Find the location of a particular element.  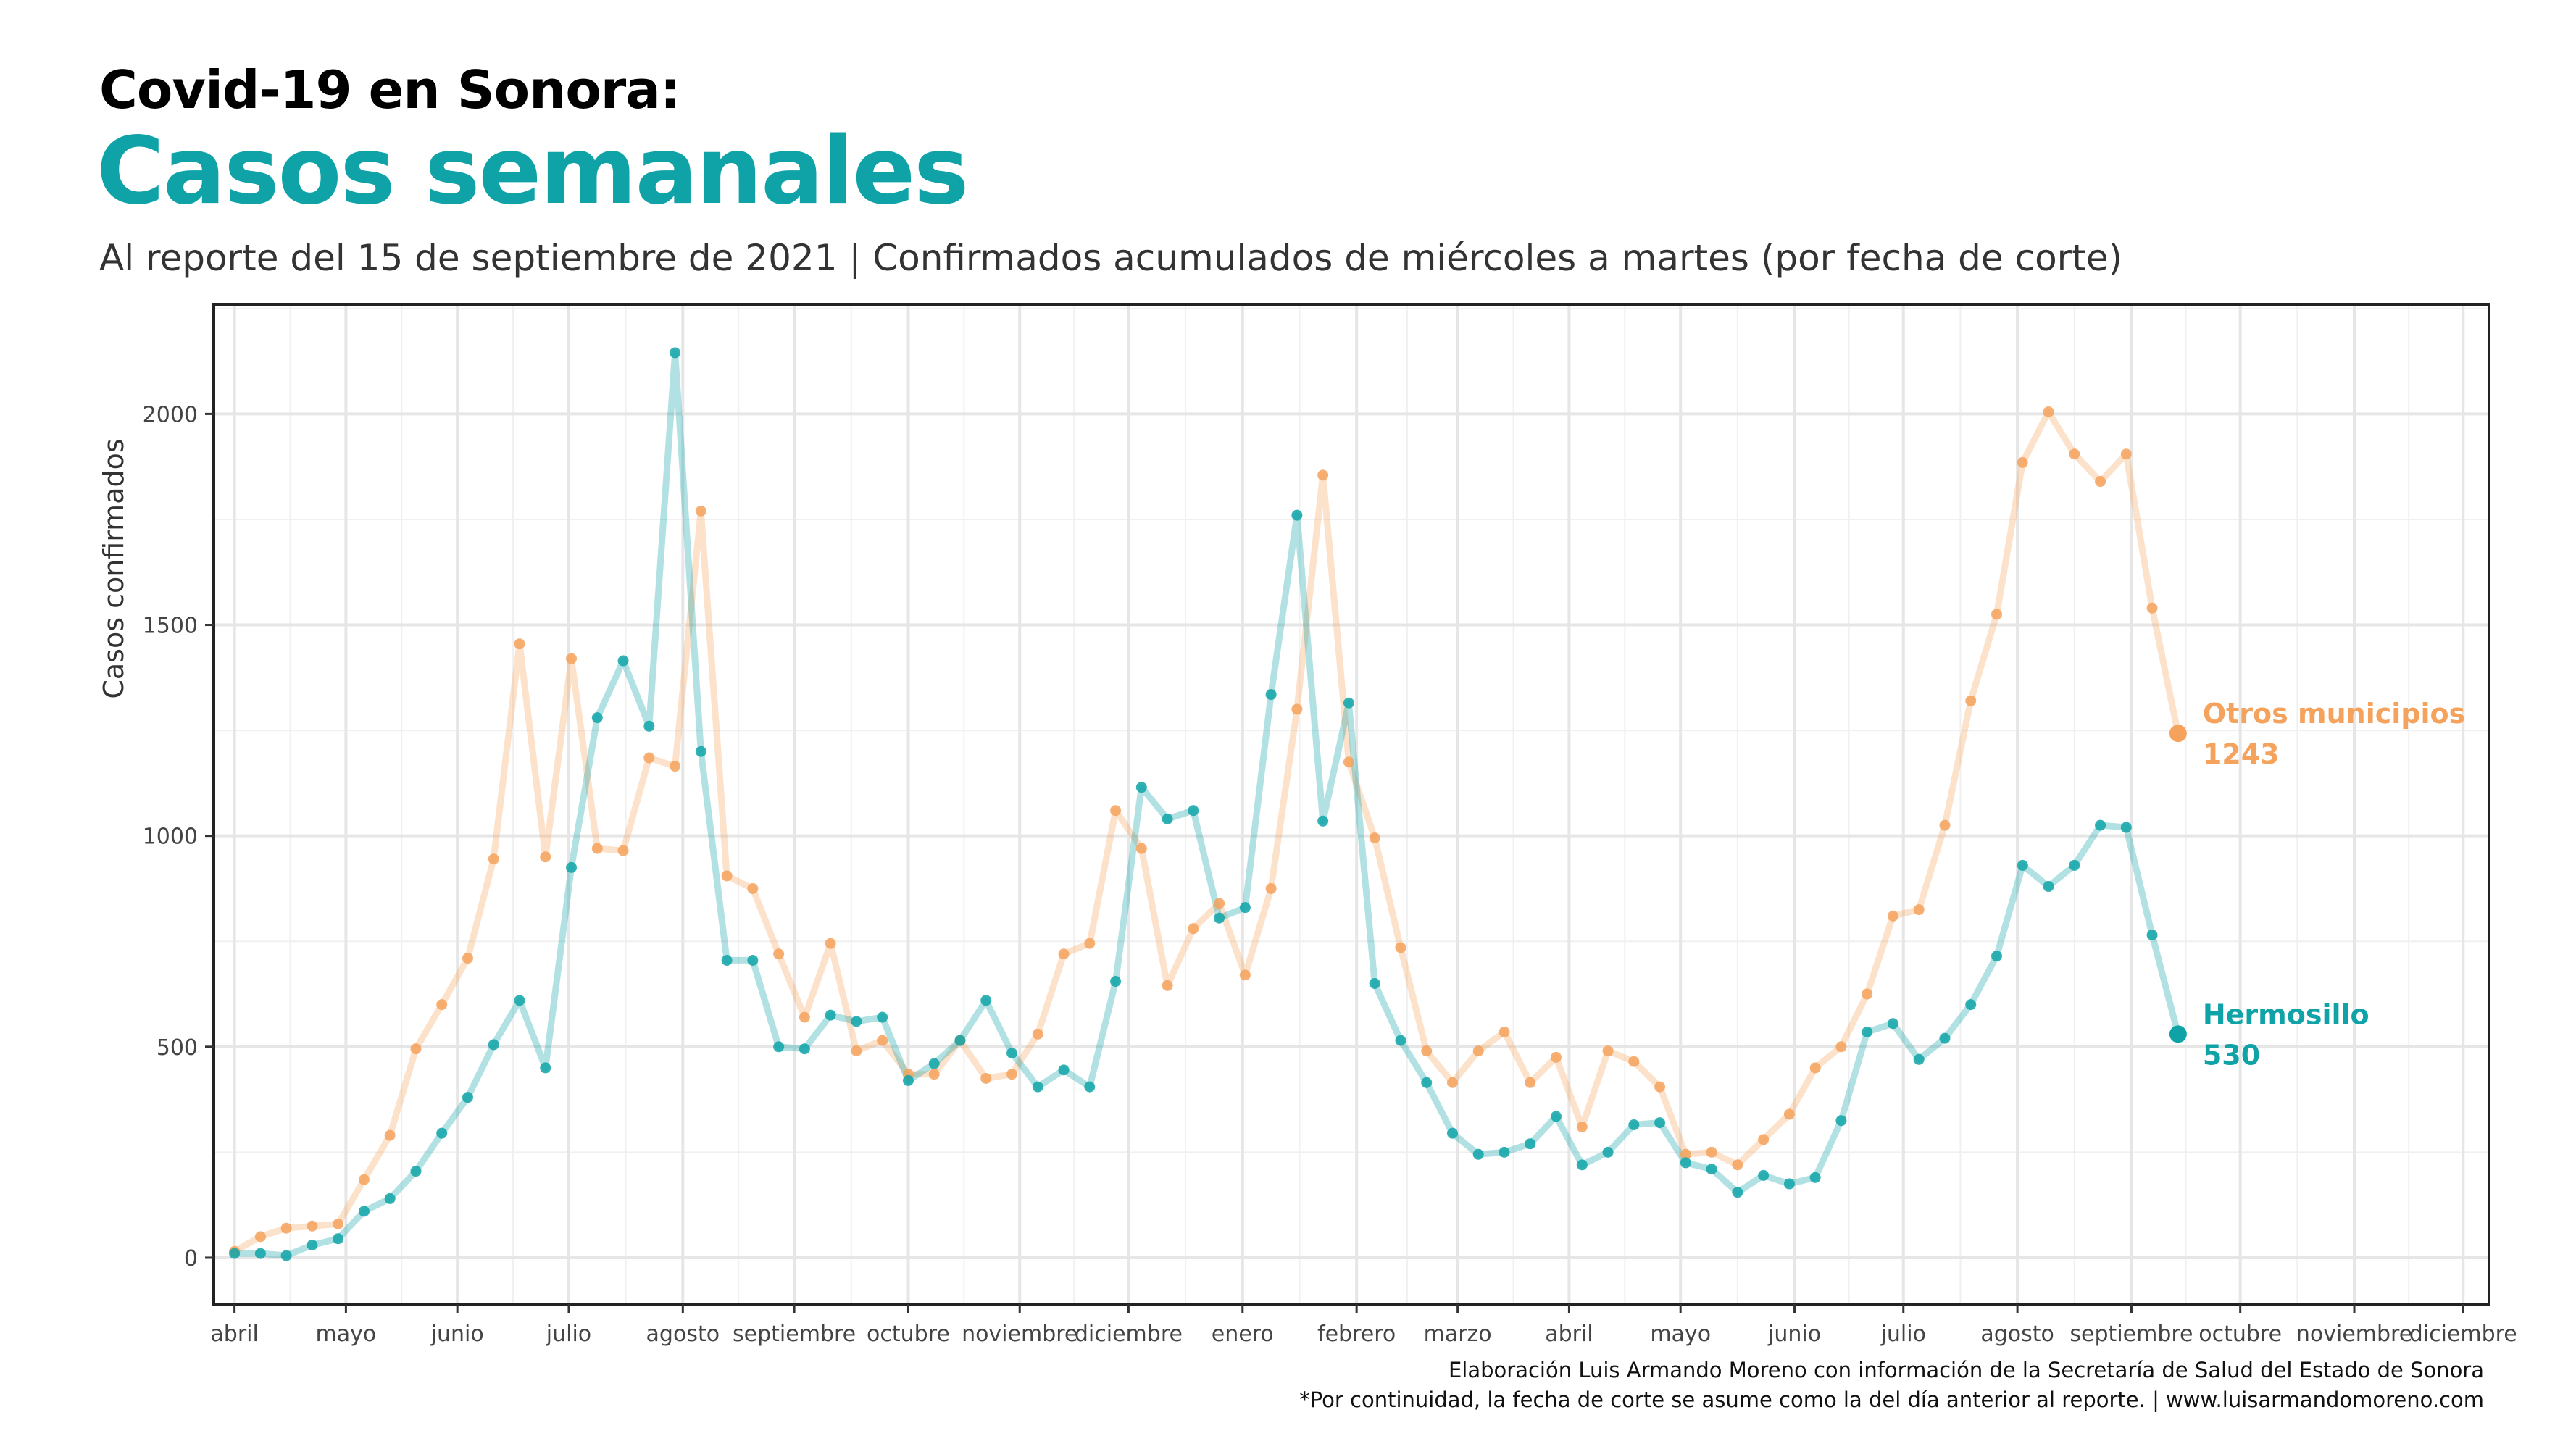

y-axis: 0 500 1000 1500 2000 is located at coordinates (178, 836).